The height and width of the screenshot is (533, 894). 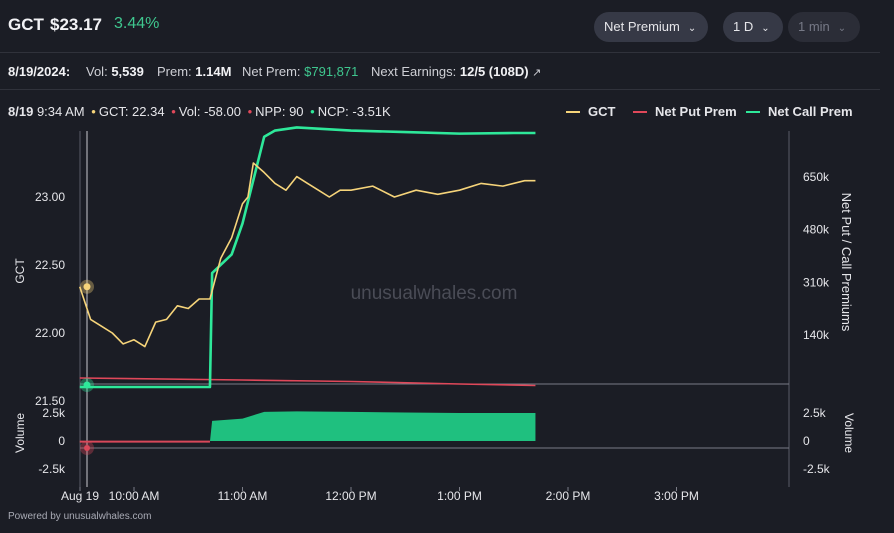 What do you see at coordinates (350, 496) in the screenshot?
I see `x-tick-label: 12:00 PM` at bounding box center [350, 496].